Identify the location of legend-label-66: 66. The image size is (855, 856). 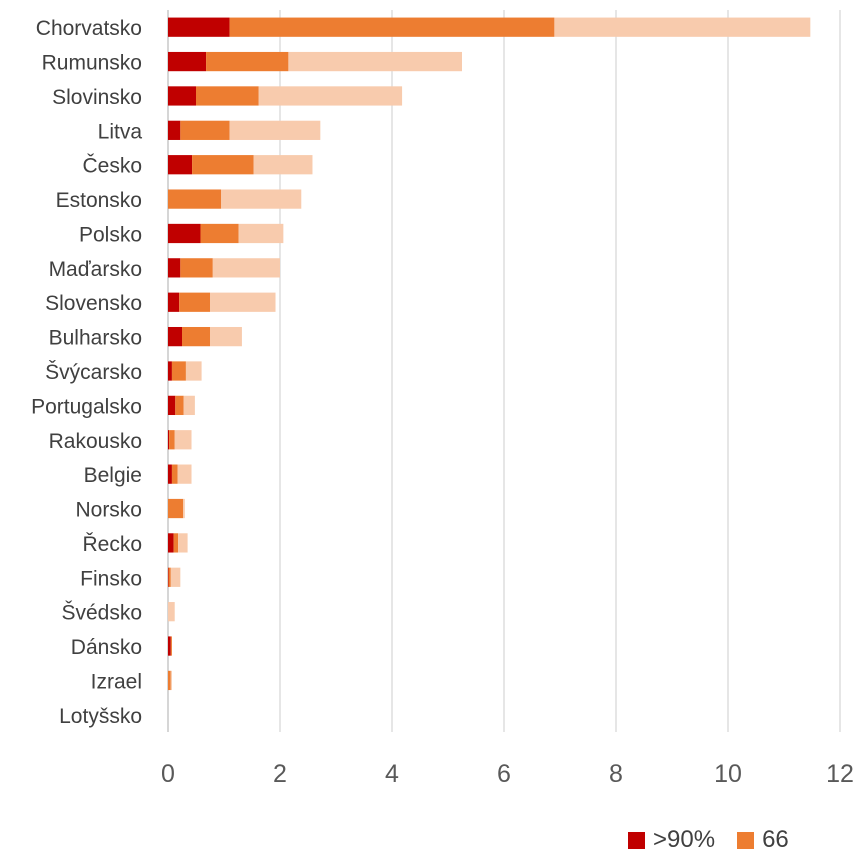
(775, 839).